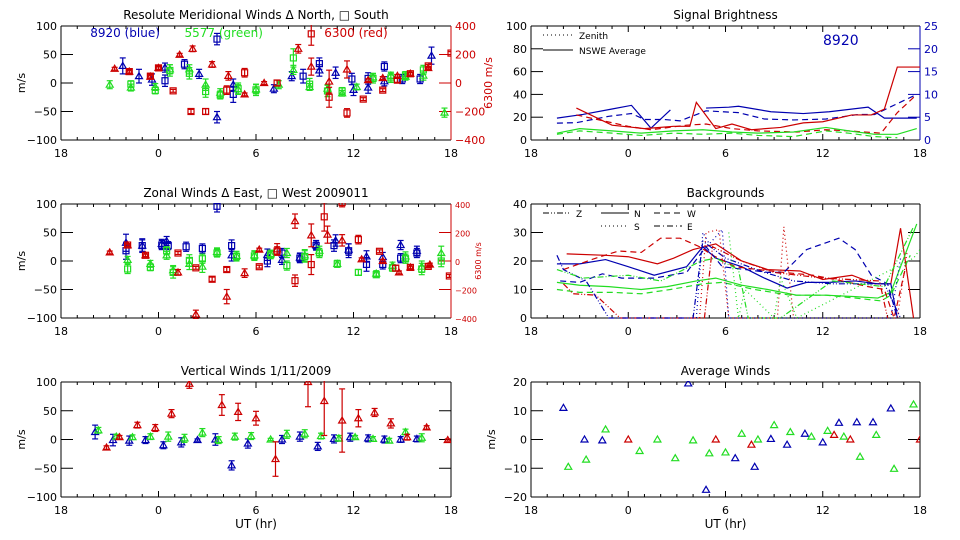 The height and width of the screenshot is (540, 960). I want to click on y-tick-label: 100, so click(516, 26).